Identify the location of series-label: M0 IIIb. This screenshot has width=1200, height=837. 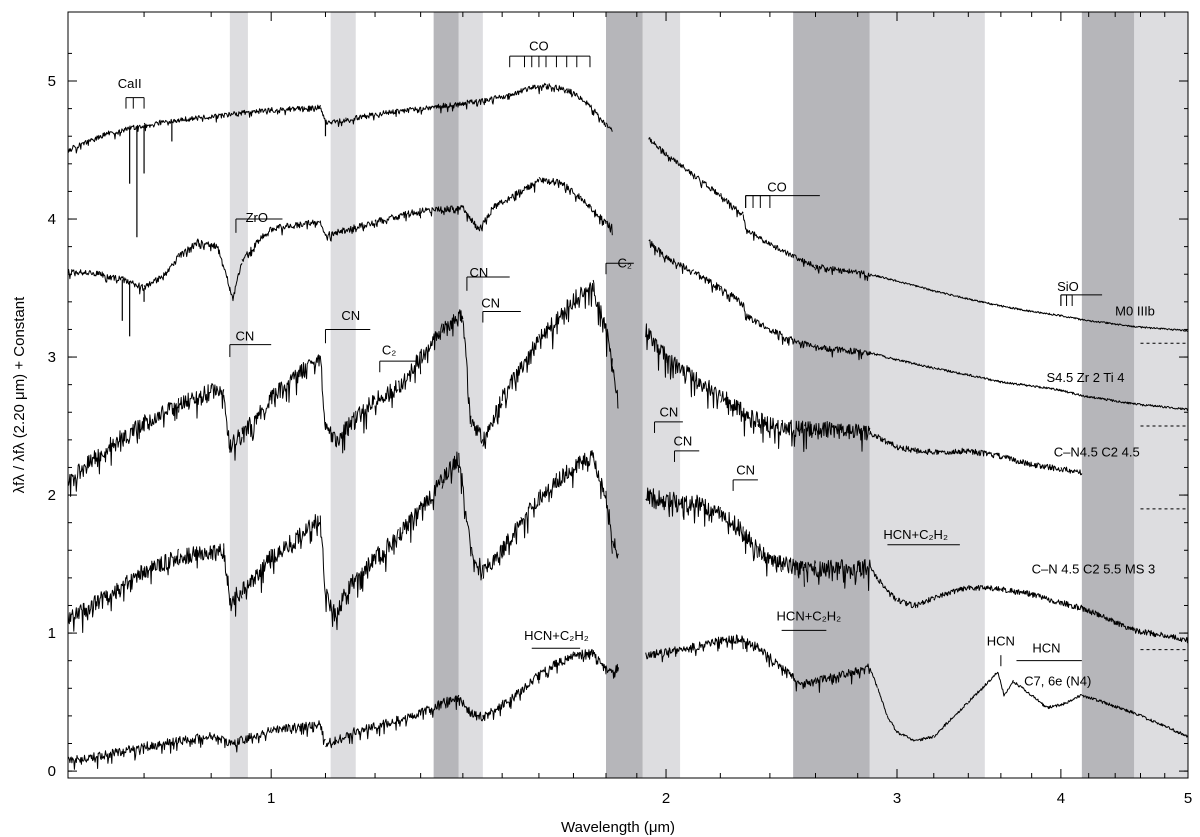
(1135, 311).